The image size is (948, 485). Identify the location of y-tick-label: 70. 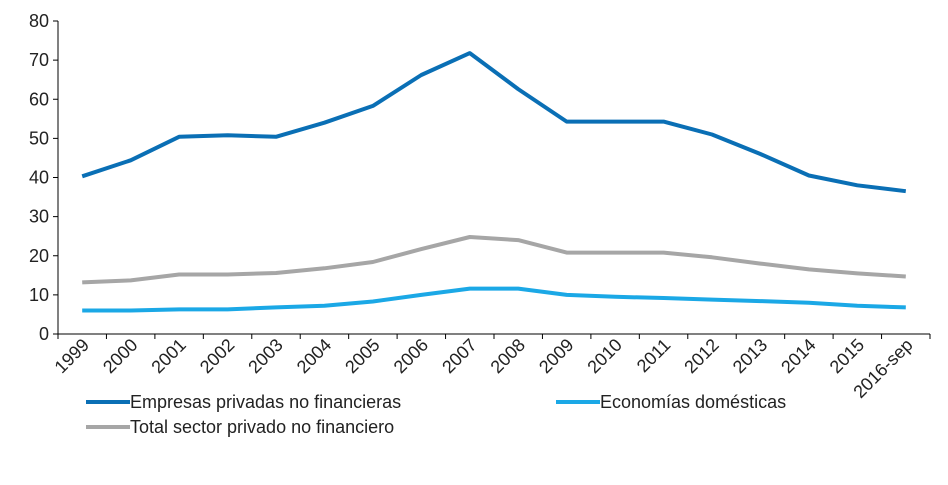
(39, 60).